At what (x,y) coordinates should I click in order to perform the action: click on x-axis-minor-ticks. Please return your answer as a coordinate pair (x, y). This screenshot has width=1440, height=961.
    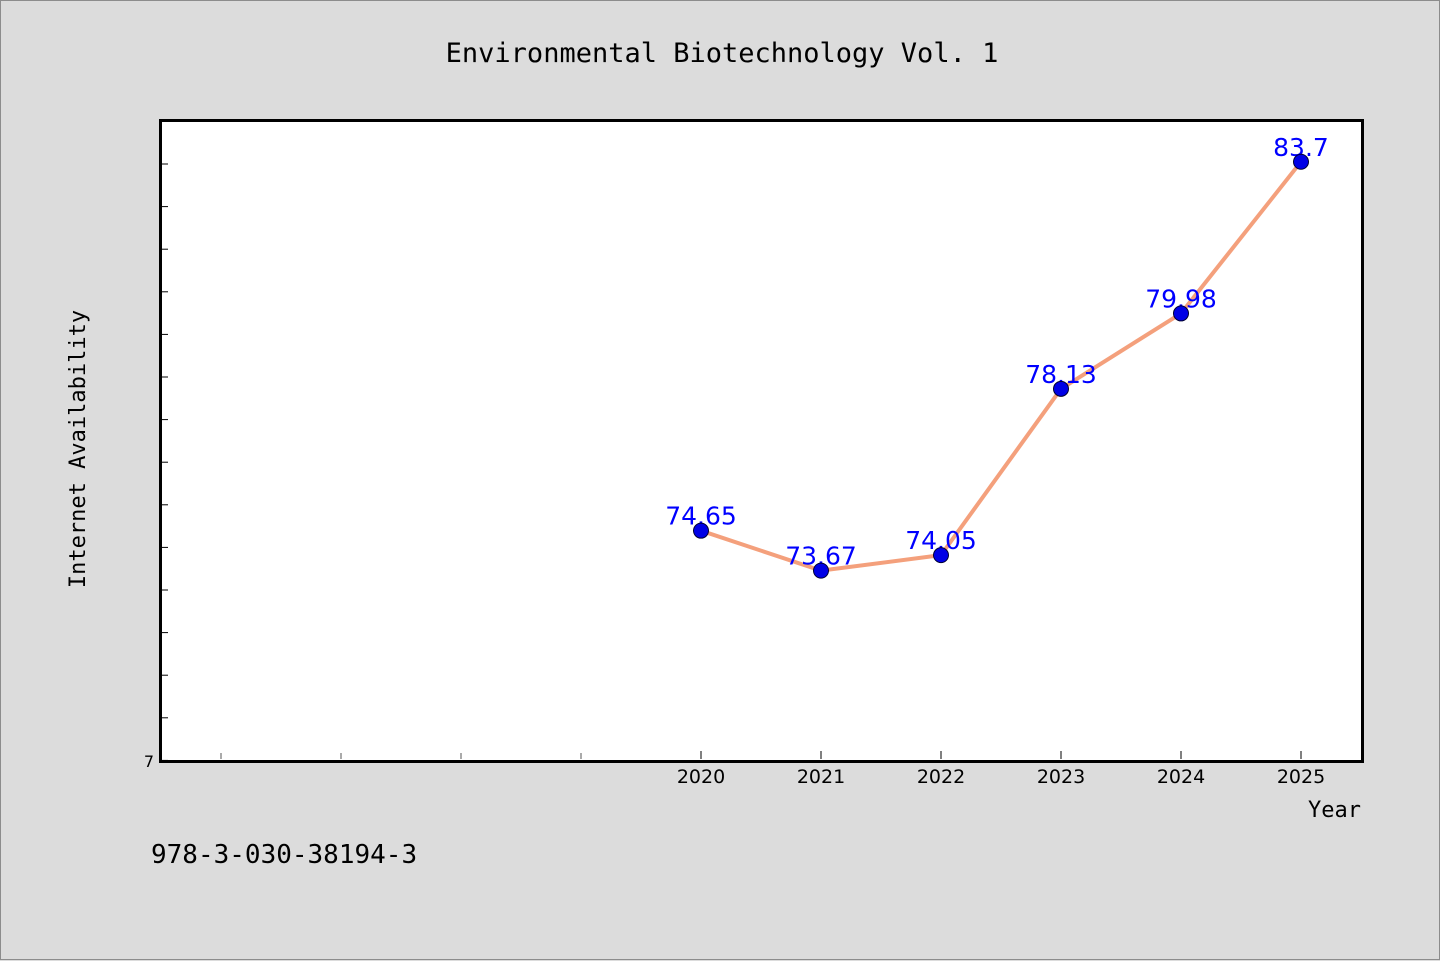
    Looking at the image, I should click on (401, 756).